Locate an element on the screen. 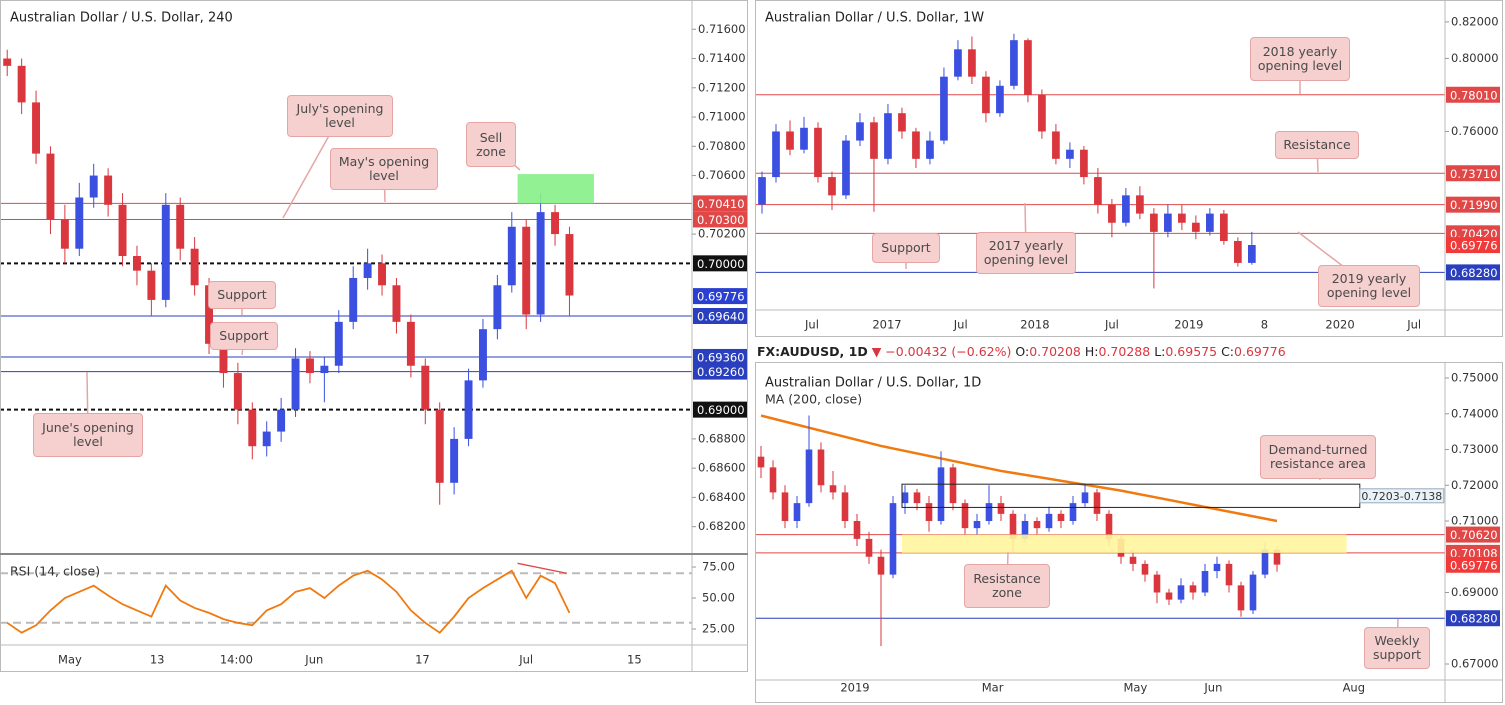 The width and height of the screenshot is (1505, 705). rsi-tick-label: 25.00 is located at coordinates (718, 629).